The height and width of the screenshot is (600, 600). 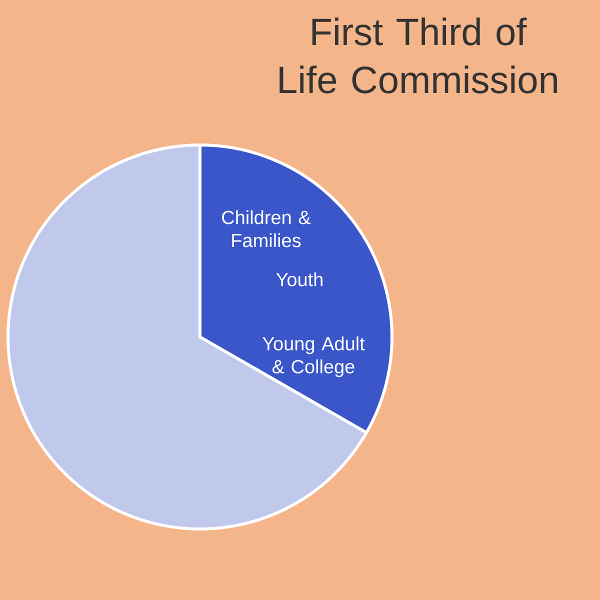 What do you see at coordinates (418, 56) in the screenshot?
I see `chart-title: First Third of Life Commission` at bounding box center [418, 56].